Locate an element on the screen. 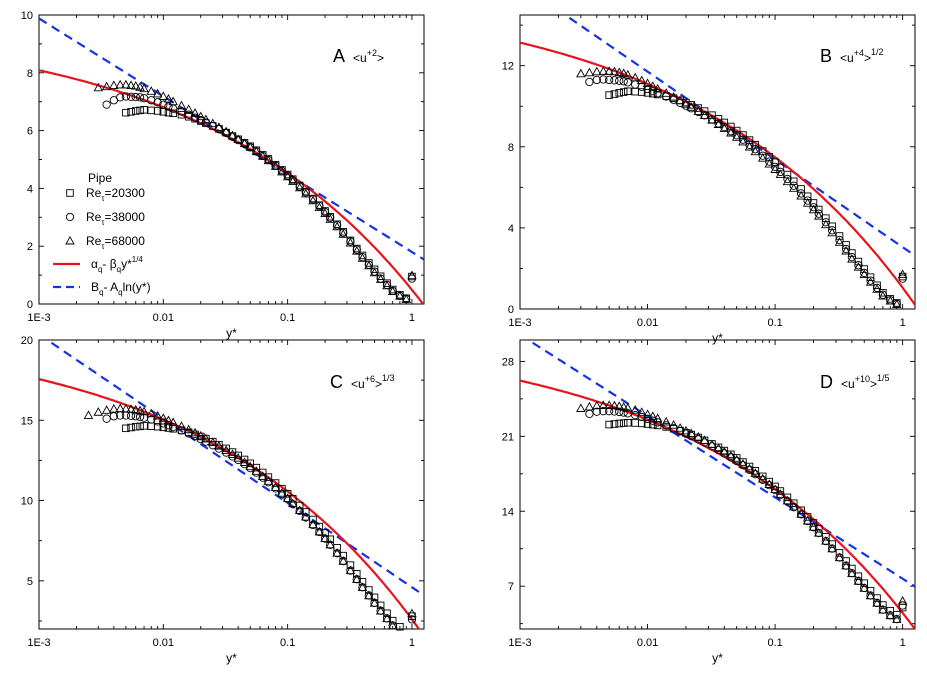 The height and width of the screenshot is (681, 927). panel-quantity-sup: +10 is located at coordinates (862, 379).